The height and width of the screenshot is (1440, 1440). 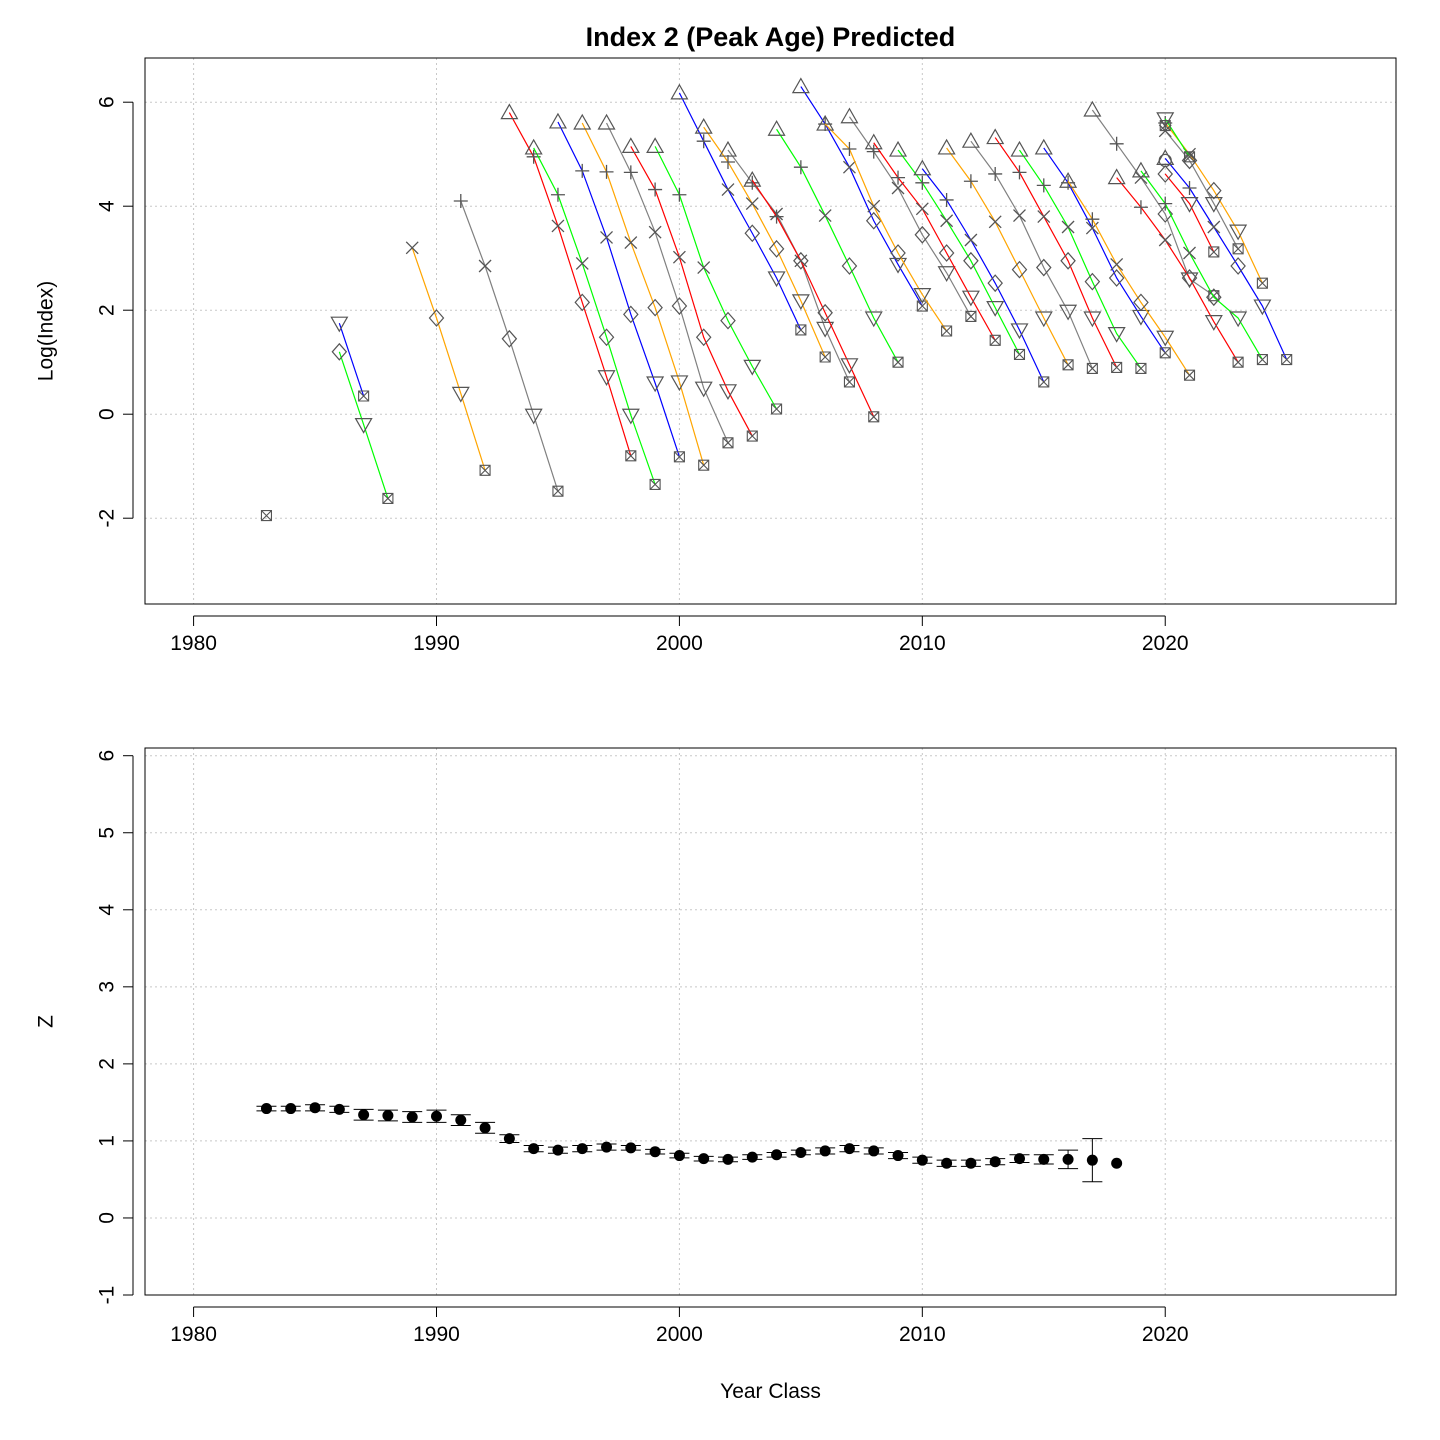 What do you see at coordinates (107, 756) in the screenshot?
I see `y-tick-label: 6` at bounding box center [107, 756].